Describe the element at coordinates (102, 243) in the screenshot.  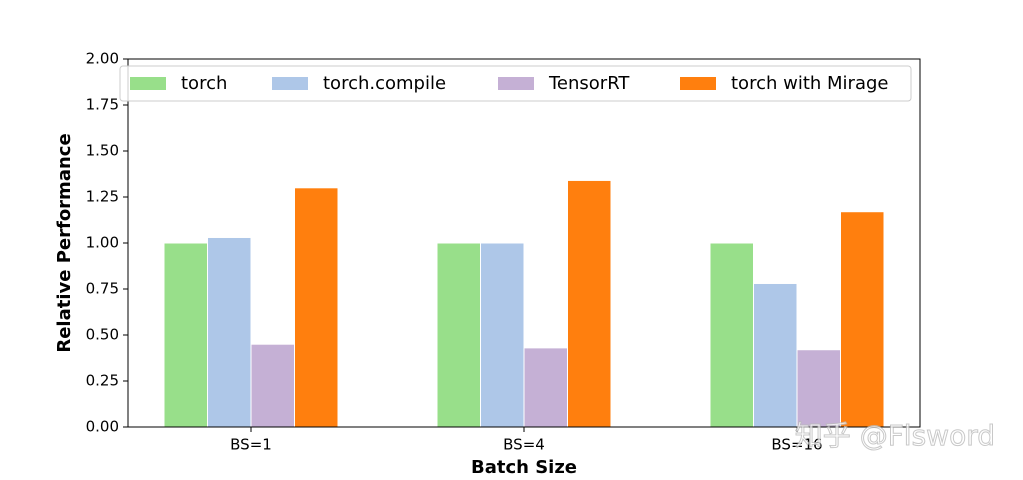
I see `y-tick-label: 1.00` at that location.